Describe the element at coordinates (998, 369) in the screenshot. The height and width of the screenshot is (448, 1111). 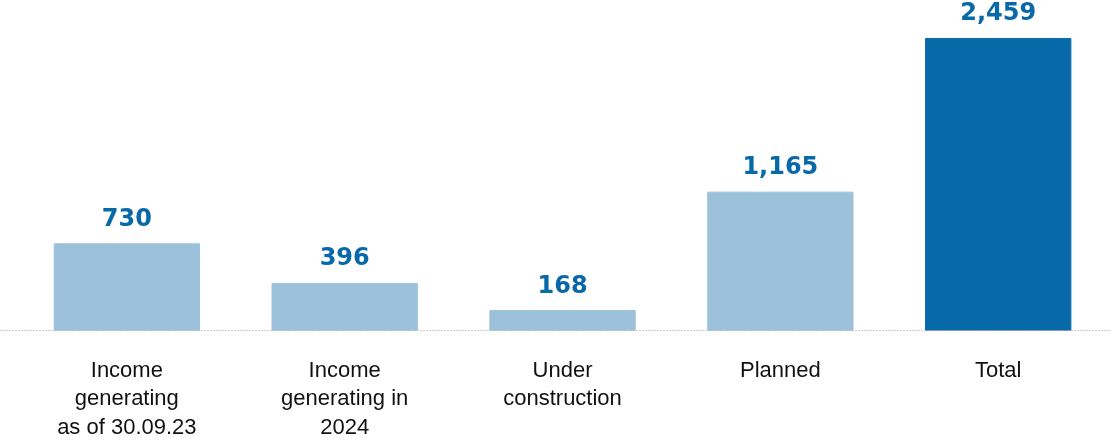
I see `x-tick-label: Total` at that location.